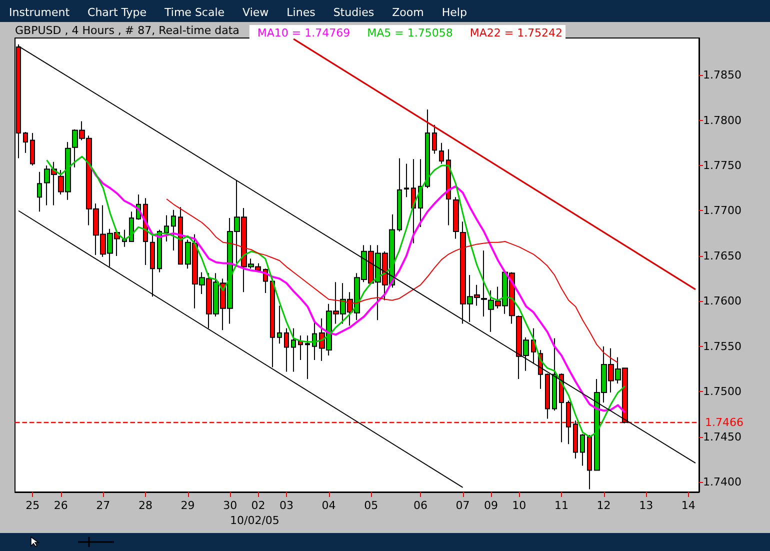 The height and width of the screenshot is (551, 770). Describe the element at coordinates (603, 505) in the screenshot. I see `x-tick-label: 12` at that location.